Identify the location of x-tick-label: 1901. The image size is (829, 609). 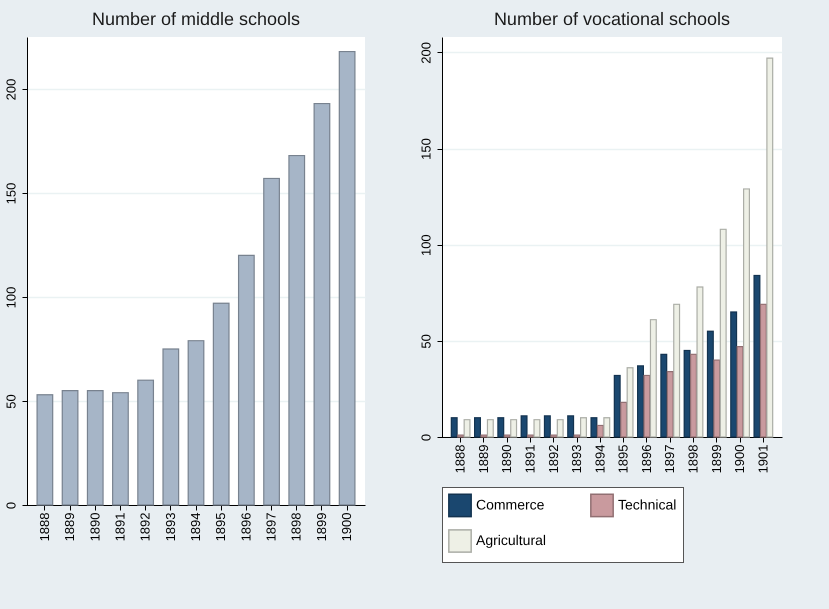
(762, 459).